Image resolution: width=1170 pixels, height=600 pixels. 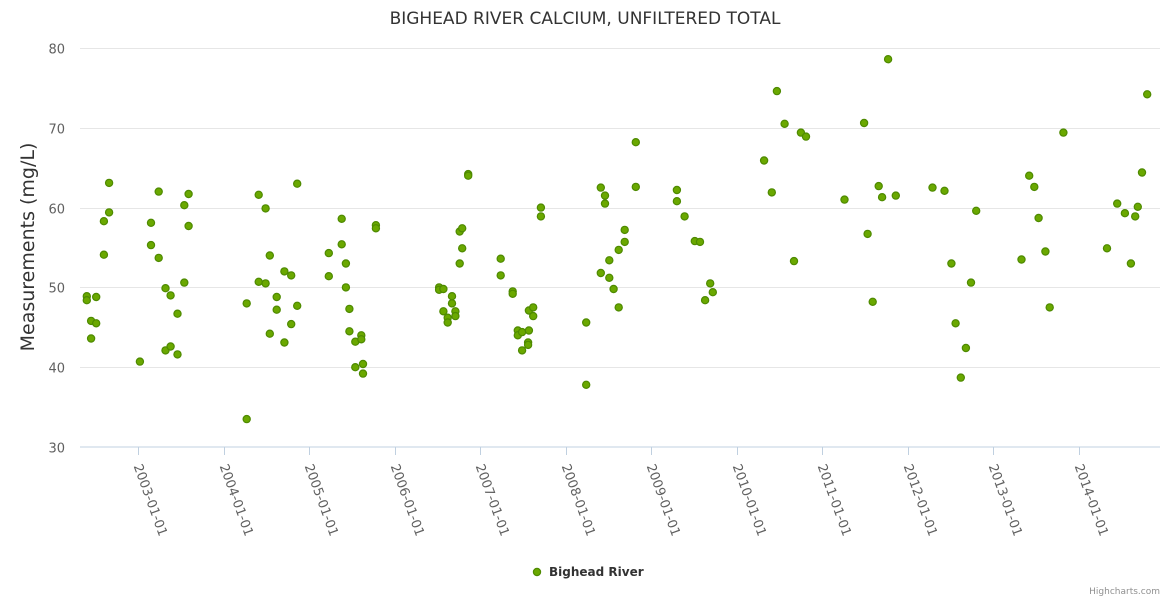 What do you see at coordinates (537, 572) in the screenshot?
I see `legend-marker` at bounding box center [537, 572].